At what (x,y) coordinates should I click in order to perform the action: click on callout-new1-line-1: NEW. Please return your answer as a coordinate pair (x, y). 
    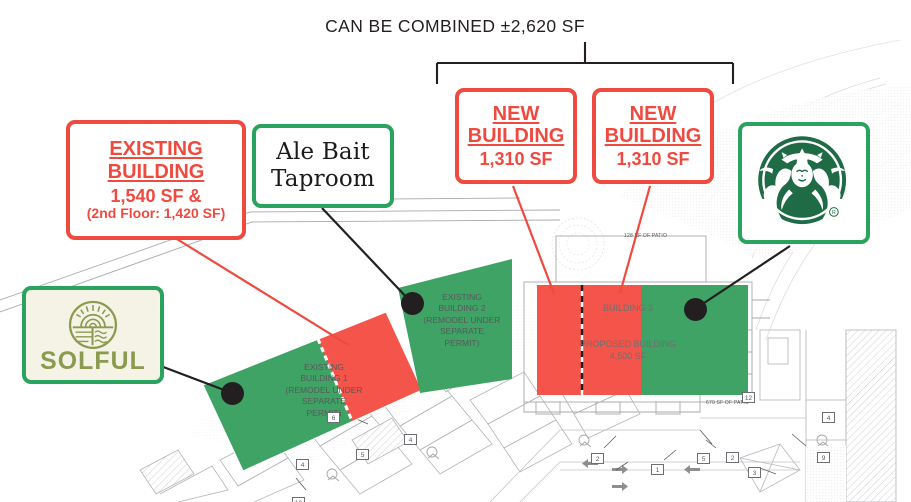
    Looking at the image, I should click on (516, 113).